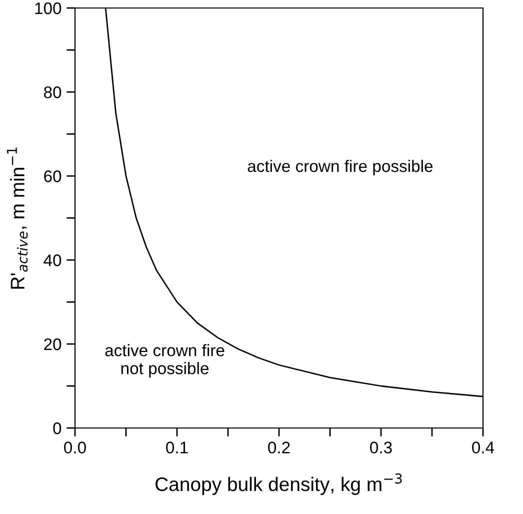 This screenshot has width=523, height=514. Describe the element at coordinates (57, 428) in the screenshot. I see `y-tick-label: 0` at that location.